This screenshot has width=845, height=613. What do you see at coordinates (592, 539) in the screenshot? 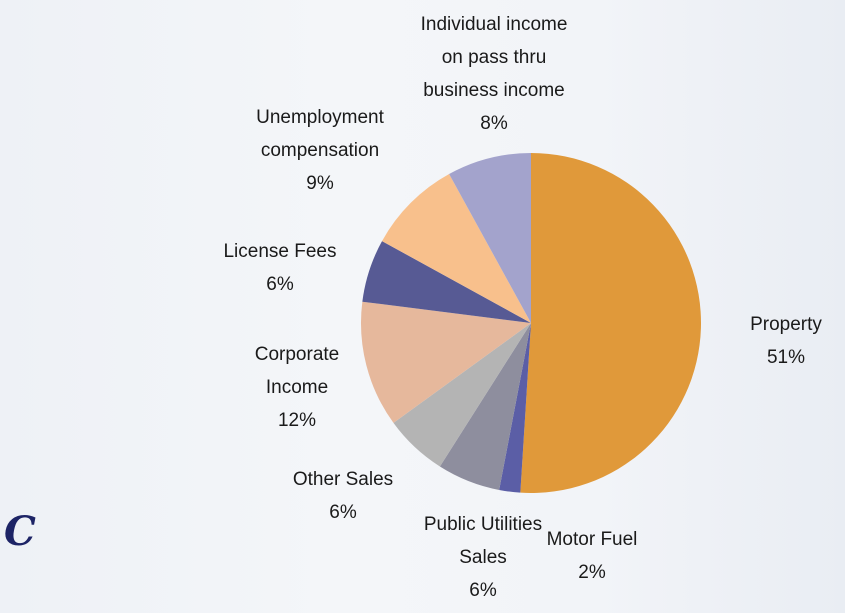
I see `category-label: Motor Fuel` at bounding box center [592, 539].